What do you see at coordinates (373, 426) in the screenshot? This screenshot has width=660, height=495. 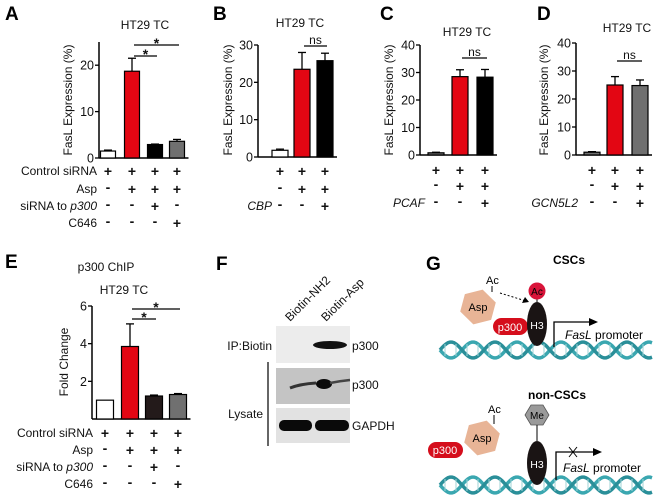 I see `band-label-gapdh: GAPDH` at bounding box center [373, 426].